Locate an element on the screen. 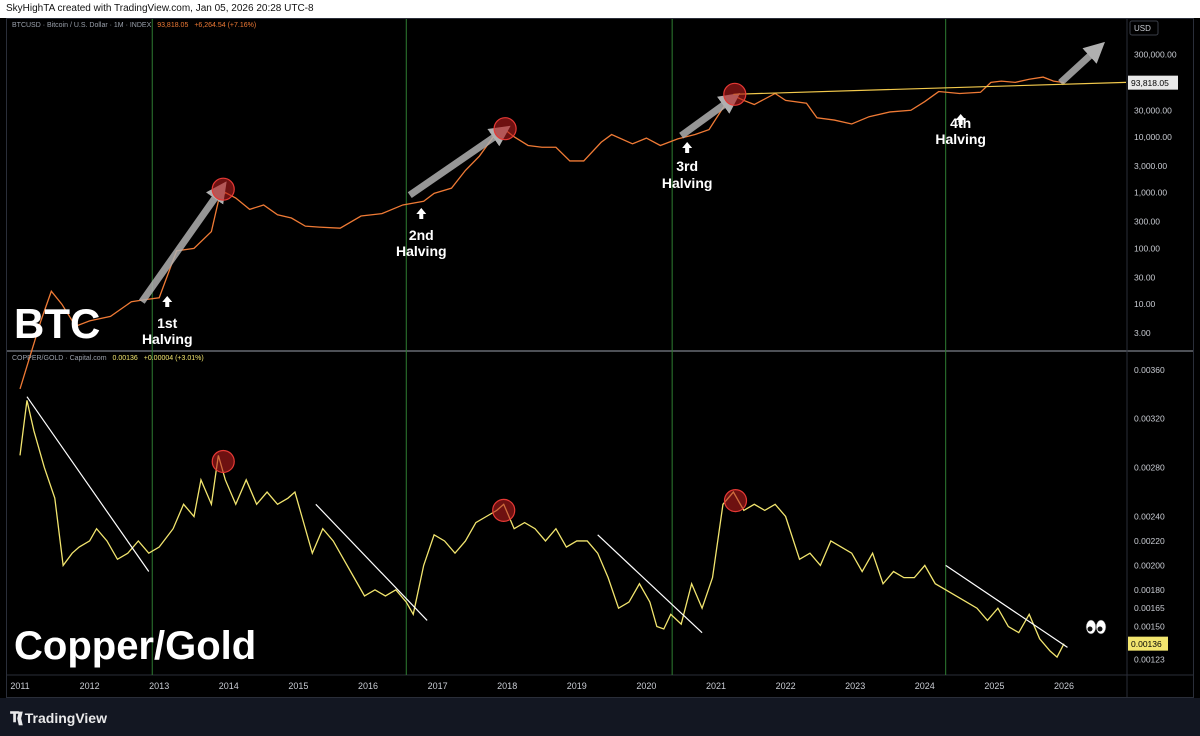 The height and width of the screenshot is (736, 1200). tradingview-mark-icon: 𝐓❰ is located at coordinates (16, 717).